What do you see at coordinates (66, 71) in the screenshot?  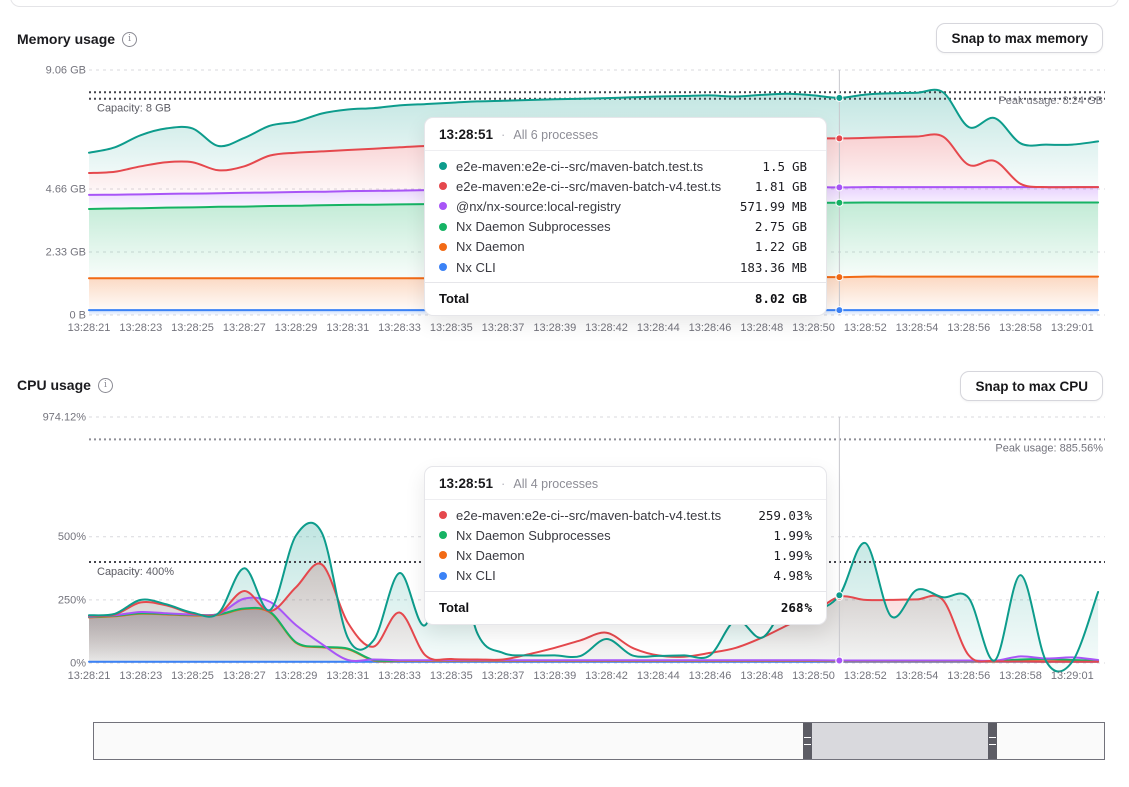 I see `y-axis-tick-label: 9.06 GB` at bounding box center [66, 71].